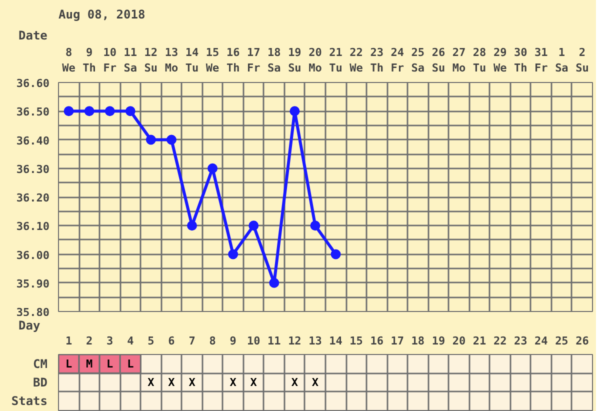 This screenshot has height=411, width=600. What do you see at coordinates (541, 60) in the screenshot?
I see `x-tick-label: 31 Fr` at bounding box center [541, 60].